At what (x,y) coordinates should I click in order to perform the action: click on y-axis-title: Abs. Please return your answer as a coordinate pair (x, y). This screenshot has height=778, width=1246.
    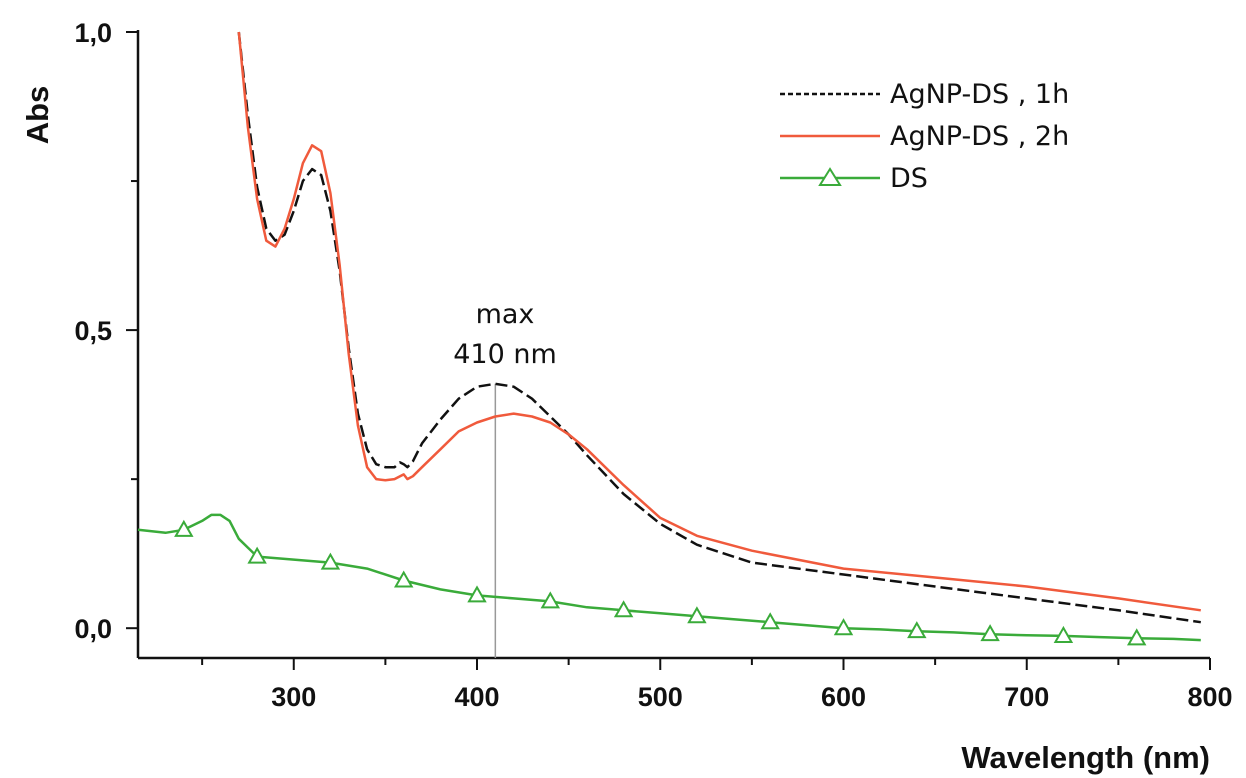
    Looking at the image, I should click on (37, 115).